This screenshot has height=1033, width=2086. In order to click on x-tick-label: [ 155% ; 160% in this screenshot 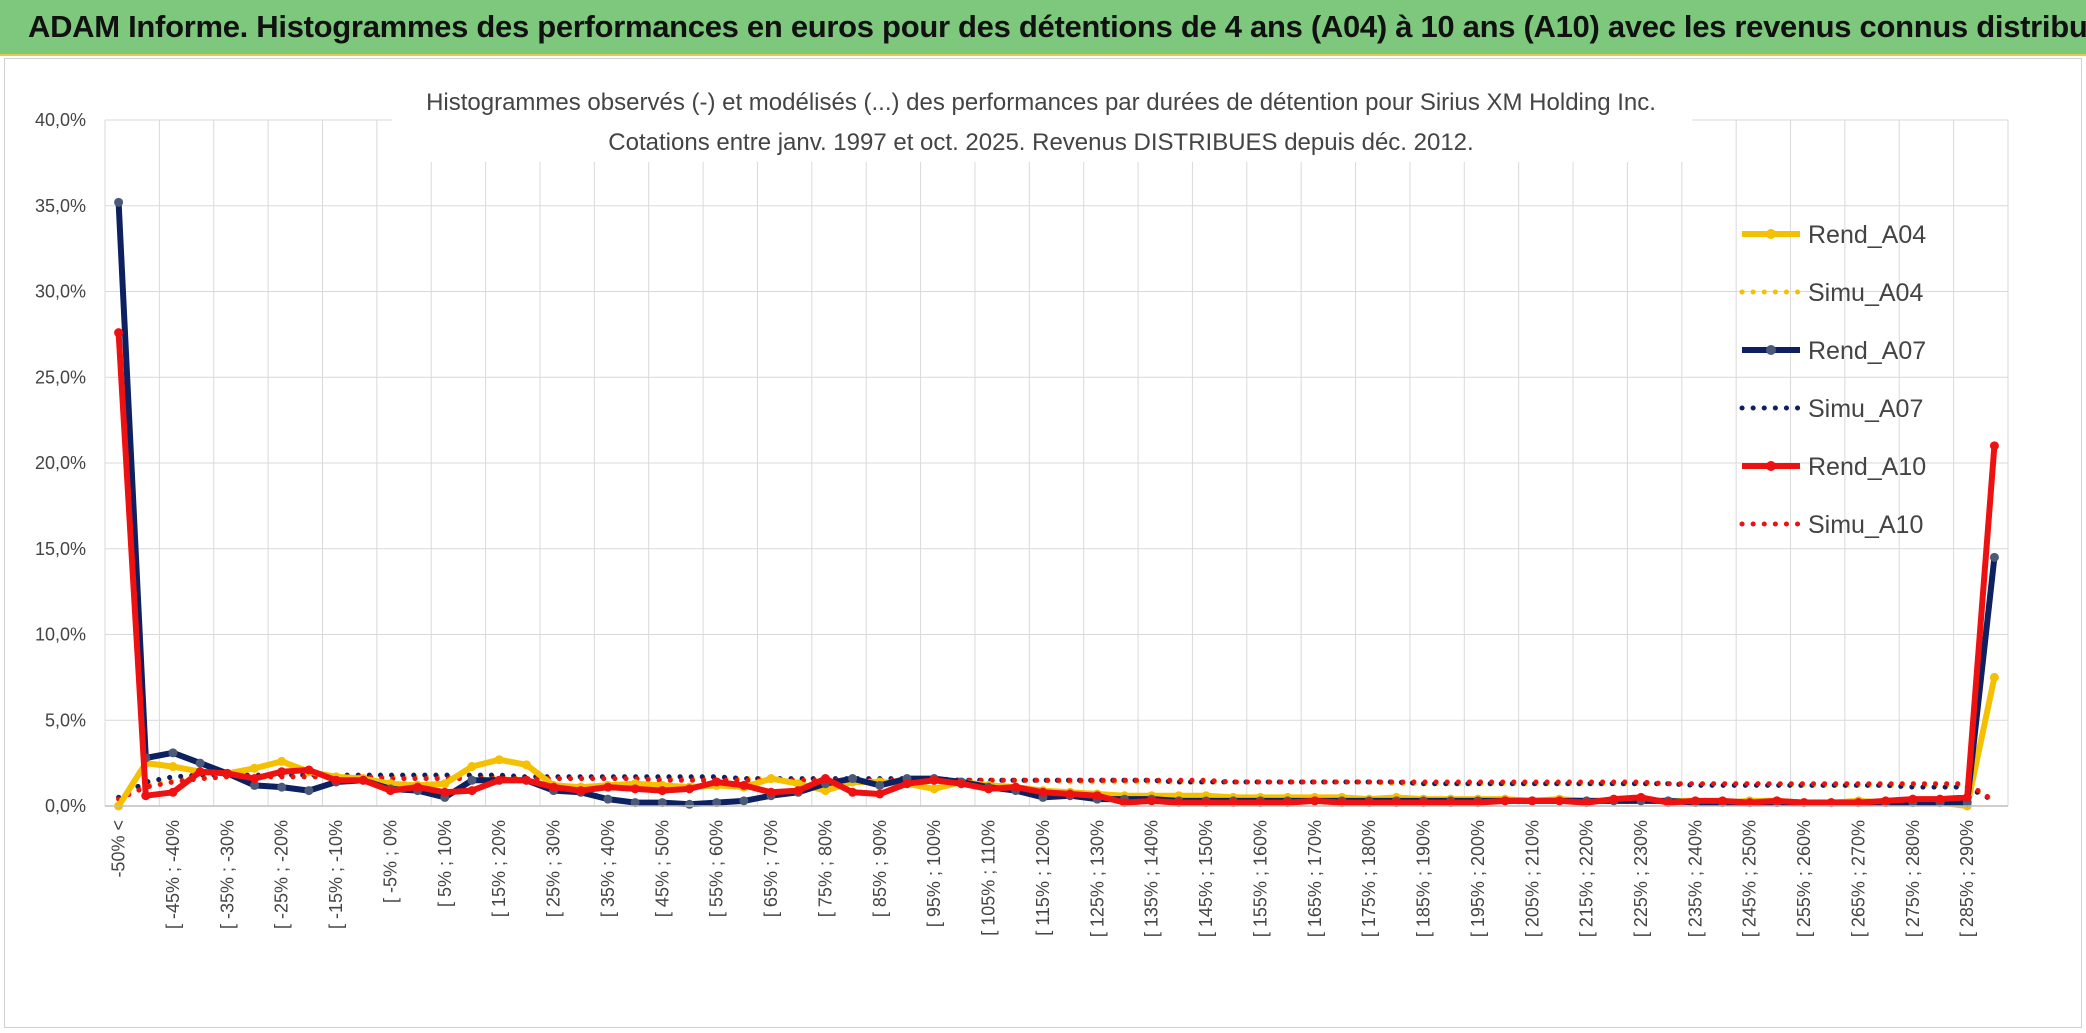, I will do `click(1260, 878)`.